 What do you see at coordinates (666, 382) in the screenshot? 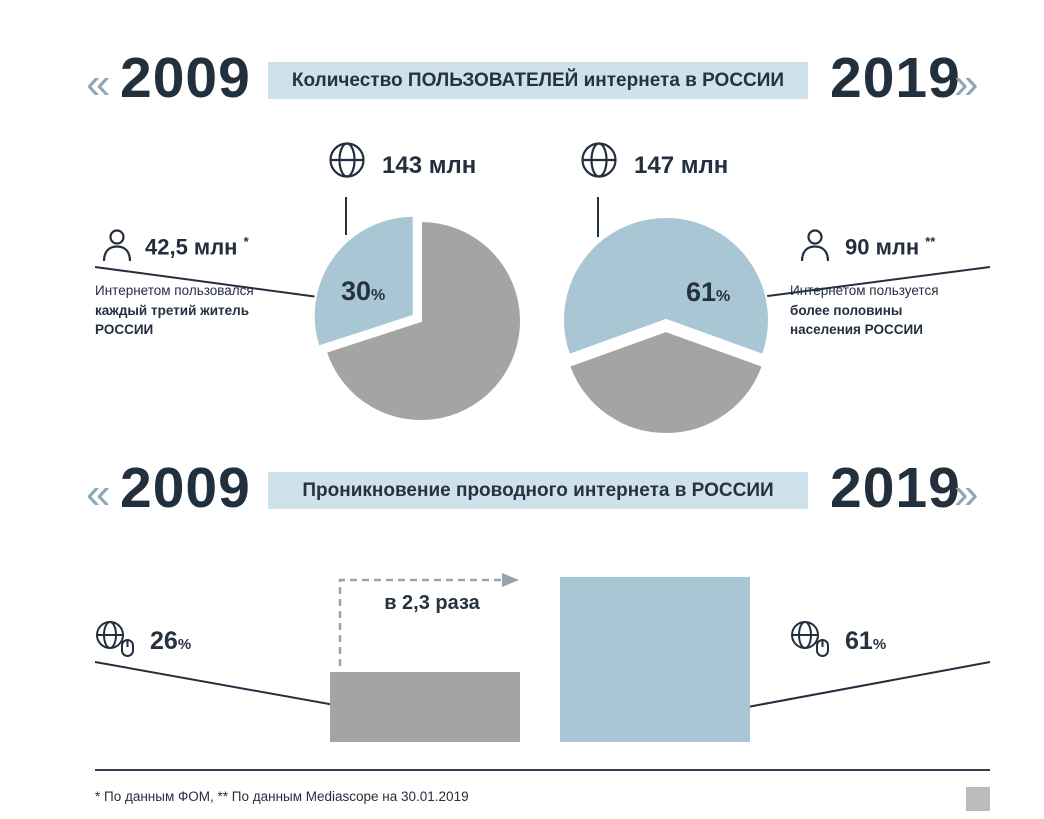
I see `pie-2019-slice-rest` at bounding box center [666, 382].